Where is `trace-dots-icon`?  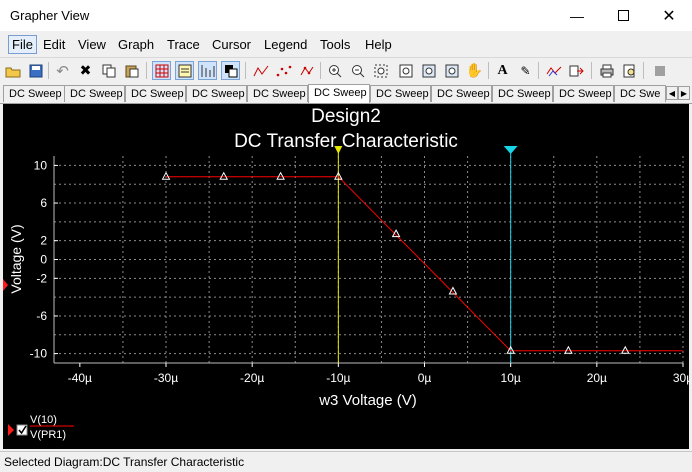 trace-dots-icon is located at coordinates (283, 70).